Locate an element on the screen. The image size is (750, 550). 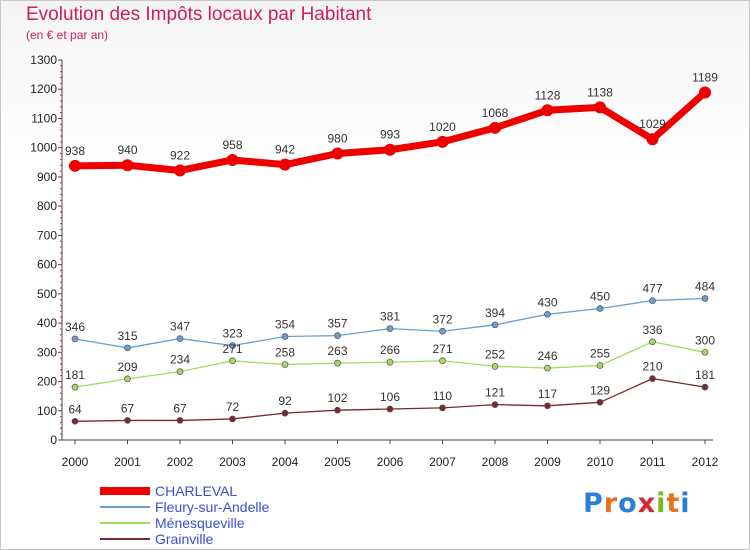
data-label: 300 is located at coordinates (705, 340).